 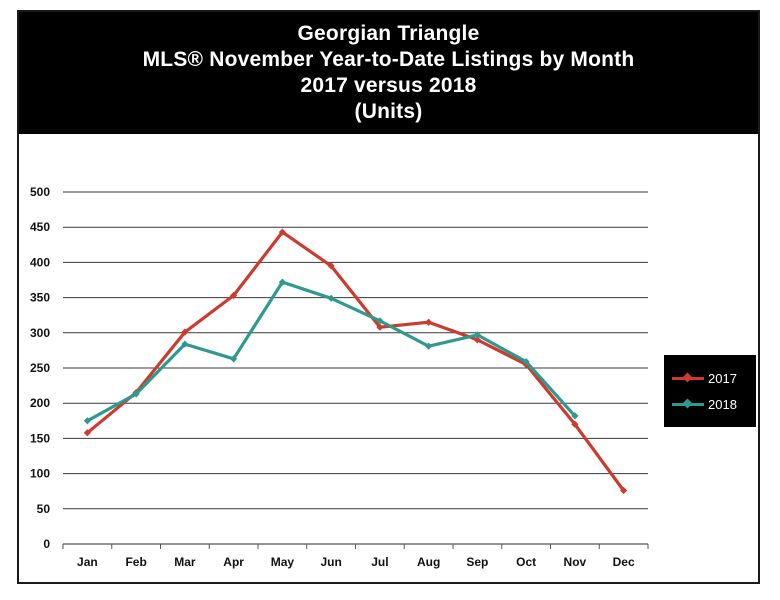 What do you see at coordinates (40, 192) in the screenshot?
I see `y-tick-label-500: 500` at bounding box center [40, 192].